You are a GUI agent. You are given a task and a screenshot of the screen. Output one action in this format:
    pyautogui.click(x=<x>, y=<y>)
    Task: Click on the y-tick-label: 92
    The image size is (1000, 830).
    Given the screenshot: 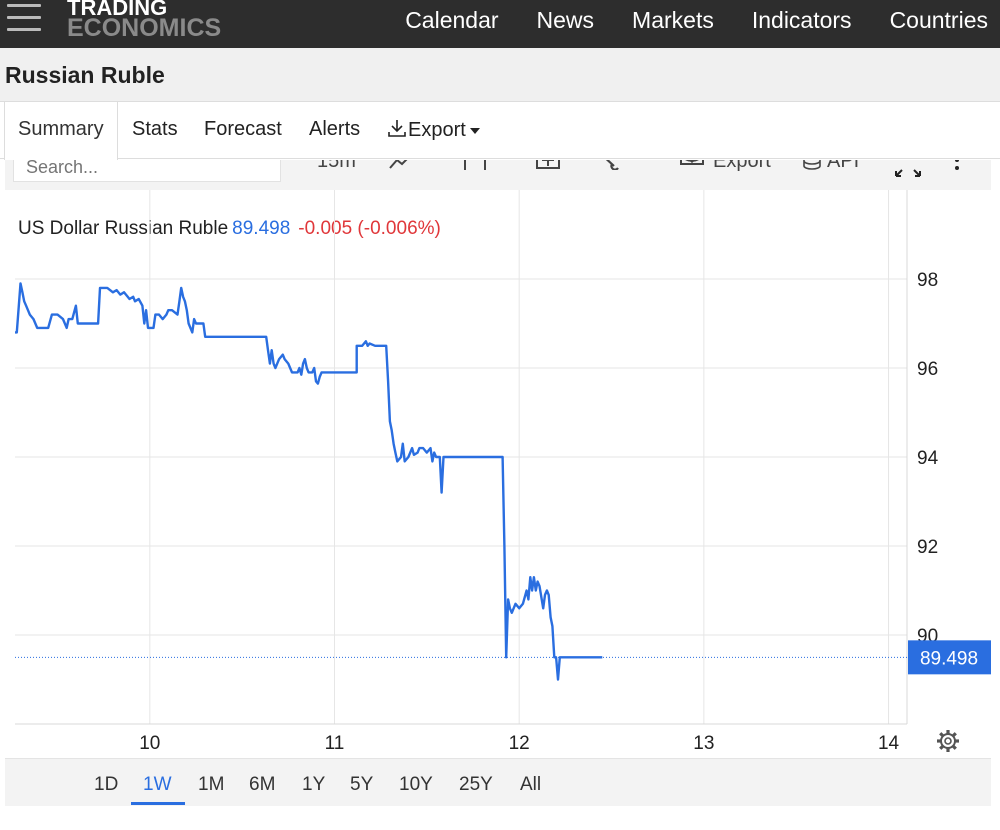 What is the action you would take?
    pyautogui.click(x=927, y=547)
    